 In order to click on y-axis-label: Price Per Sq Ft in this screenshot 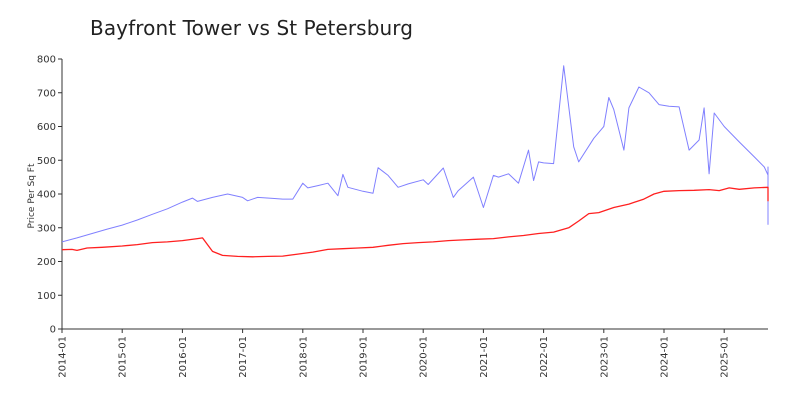, I will do `click(32, 195)`.